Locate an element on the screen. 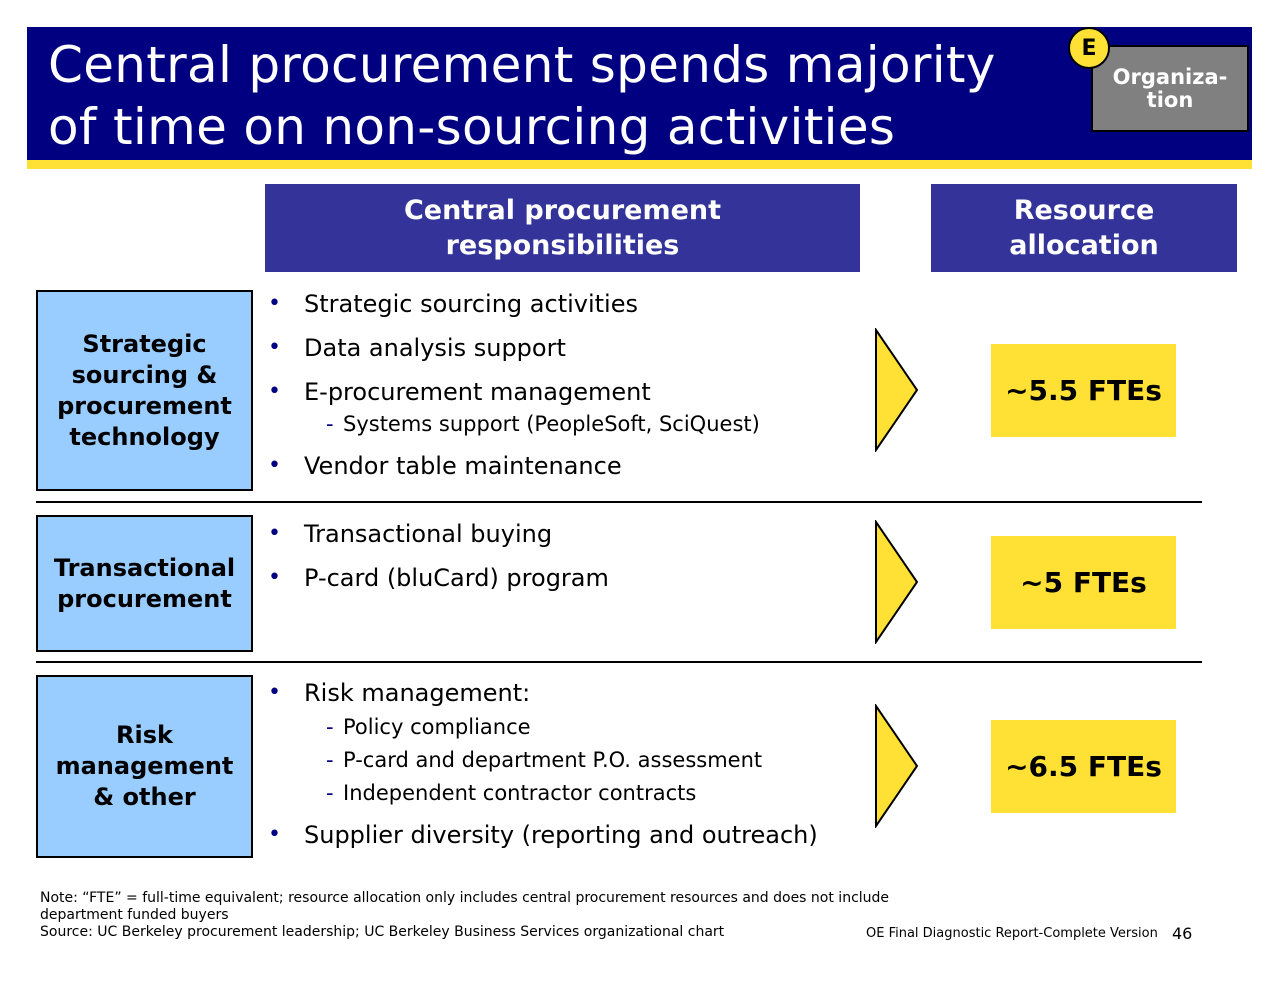  list-item: • Vendor table maintenance is located at coordinates (445, 466).